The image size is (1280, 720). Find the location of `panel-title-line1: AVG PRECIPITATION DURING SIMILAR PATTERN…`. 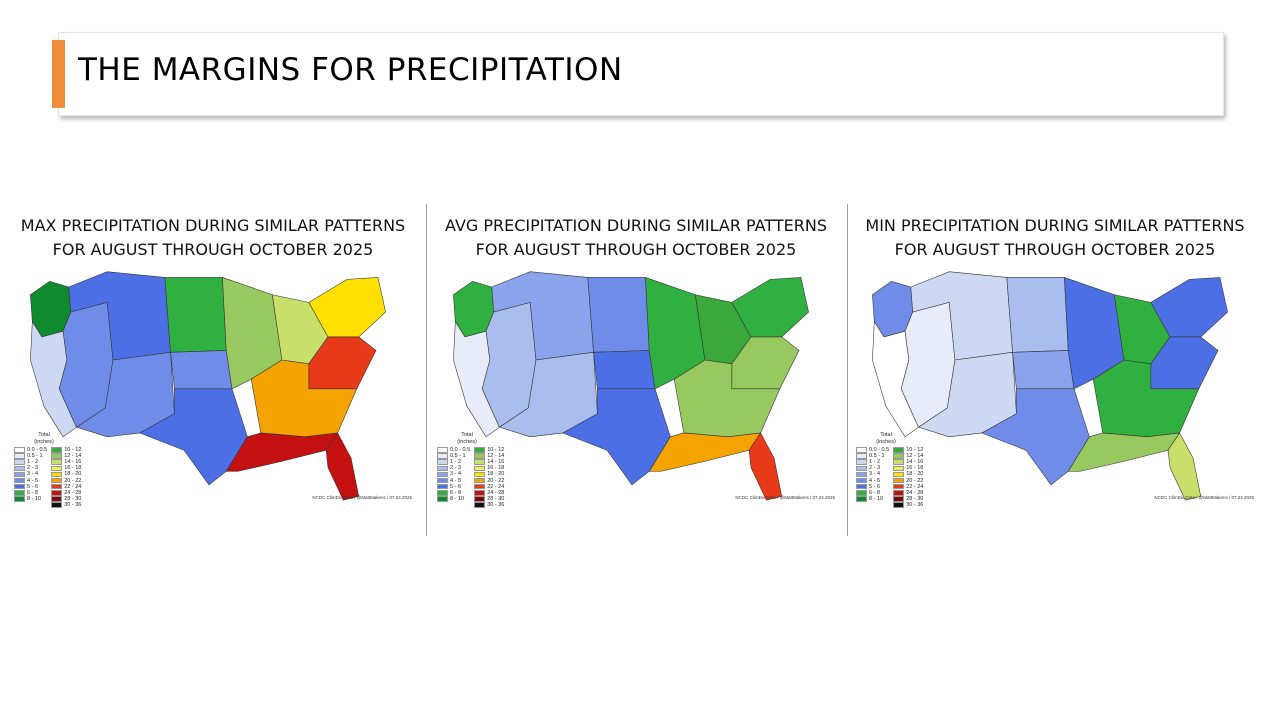

panel-title-line1: AVG PRECIPITATION DURING SIMILAR PATTERN… is located at coordinates (636, 225).